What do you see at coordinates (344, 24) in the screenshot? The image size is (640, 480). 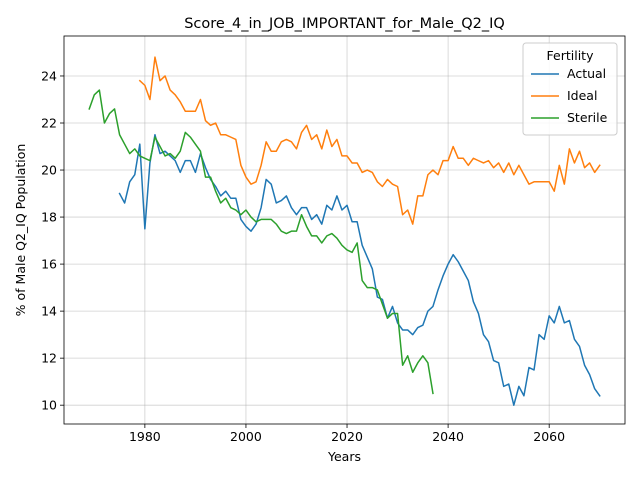 I see `chart-title: Score_4_in_JOB_IMPORTANT_for_Male_Q2_IQ` at bounding box center [344, 24].